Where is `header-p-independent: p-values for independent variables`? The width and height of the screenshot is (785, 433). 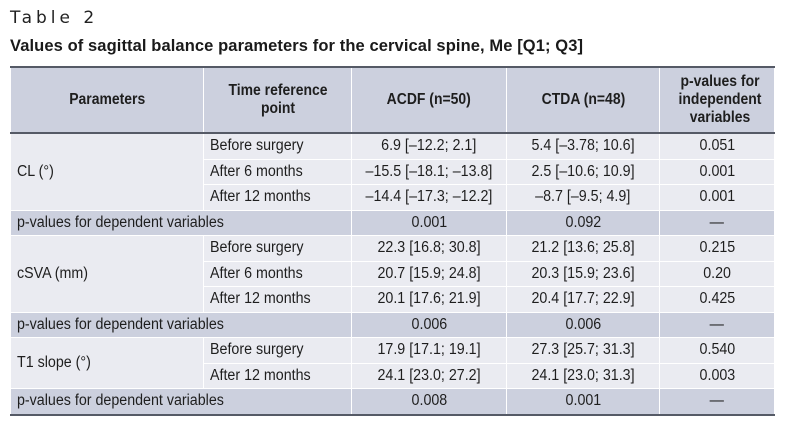
header-p-independent: p-values for independent variables is located at coordinates (717, 100).